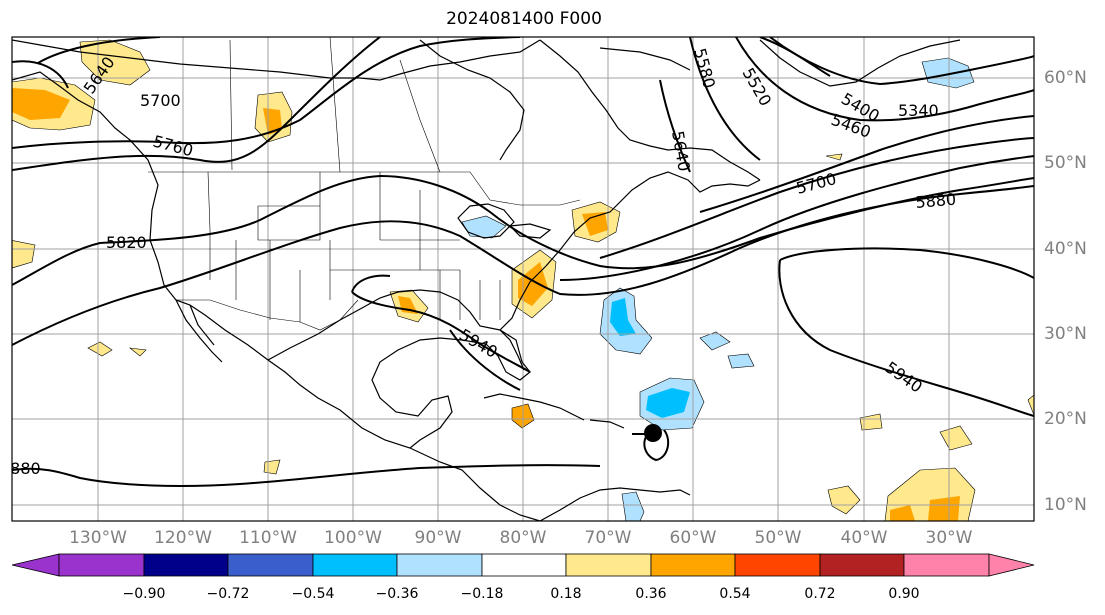 The width and height of the screenshot is (1105, 615). Describe the element at coordinates (864, 538) in the screenshot. I see `longitude-label: 40°W` at that location.